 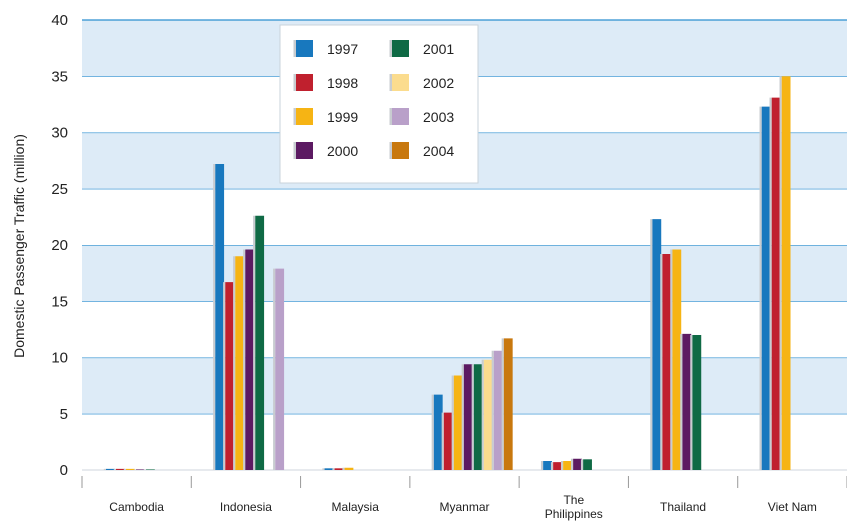 What do you see at coordinates (59, 358) in the screenshot?
I see `y-tick-label: 10` at bounding box center [59, 358].